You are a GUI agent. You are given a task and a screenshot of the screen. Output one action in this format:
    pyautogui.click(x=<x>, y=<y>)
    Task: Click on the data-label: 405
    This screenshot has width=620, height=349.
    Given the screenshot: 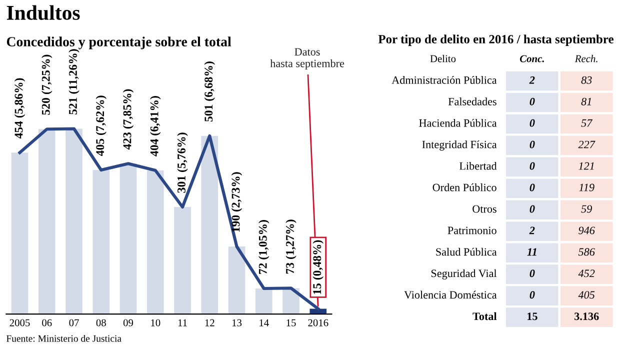 What is the action you would take?
    pyautogui.click(x=586, y=295)
    